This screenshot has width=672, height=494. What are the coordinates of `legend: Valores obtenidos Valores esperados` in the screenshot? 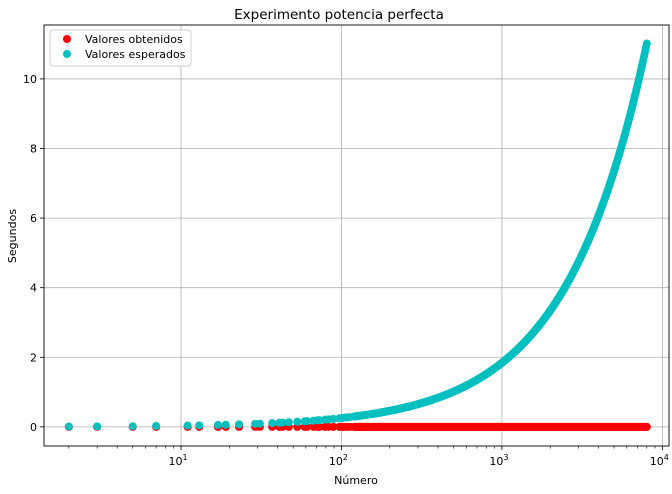 It's located at (120, 48).